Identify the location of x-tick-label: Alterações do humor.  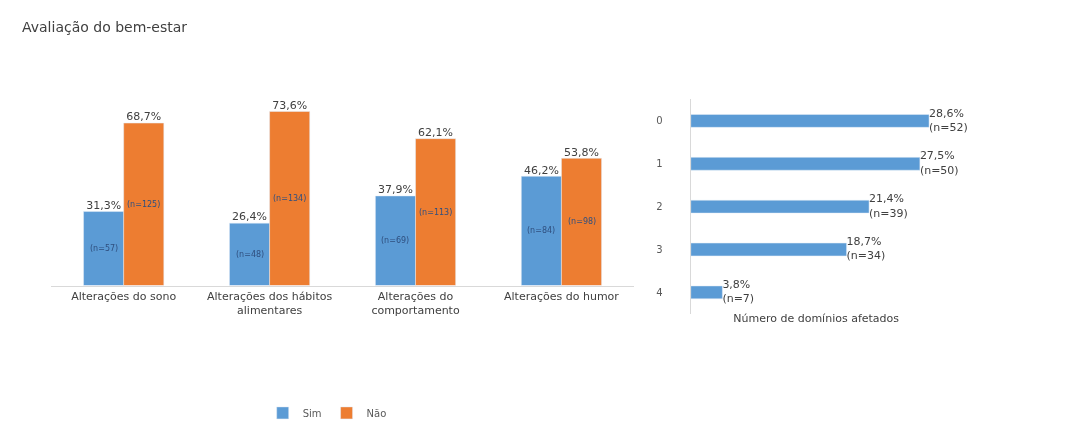
(562, 296).